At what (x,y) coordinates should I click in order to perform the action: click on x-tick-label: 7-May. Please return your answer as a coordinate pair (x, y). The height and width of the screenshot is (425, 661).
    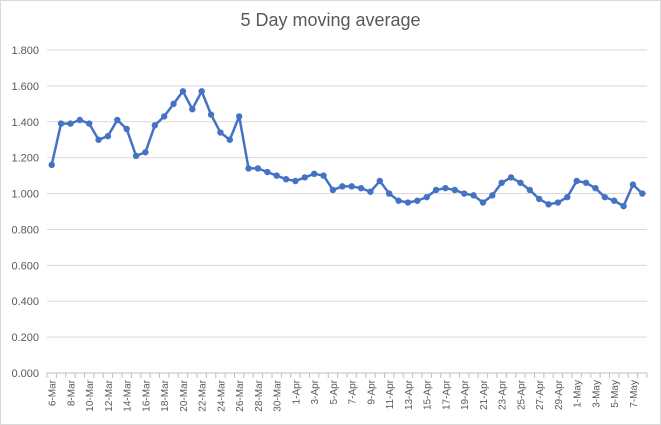
    Looking at the image, I should click on (634, 394).